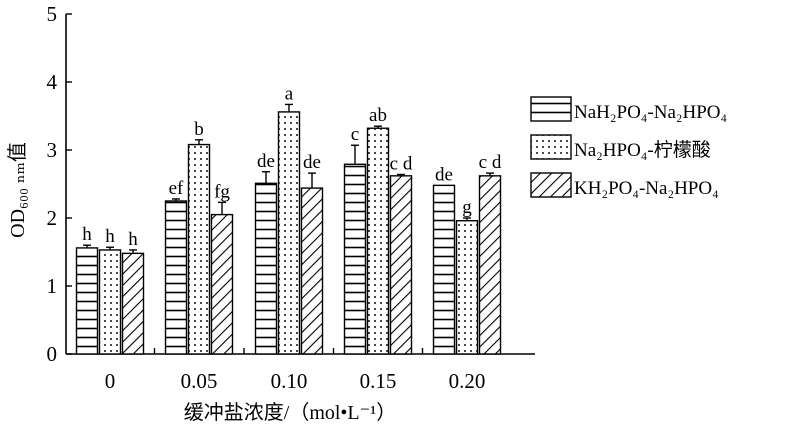  Describe the element at coordinates (52, 286) in the screenshot. I see `y-tick-label: 1` at that location.